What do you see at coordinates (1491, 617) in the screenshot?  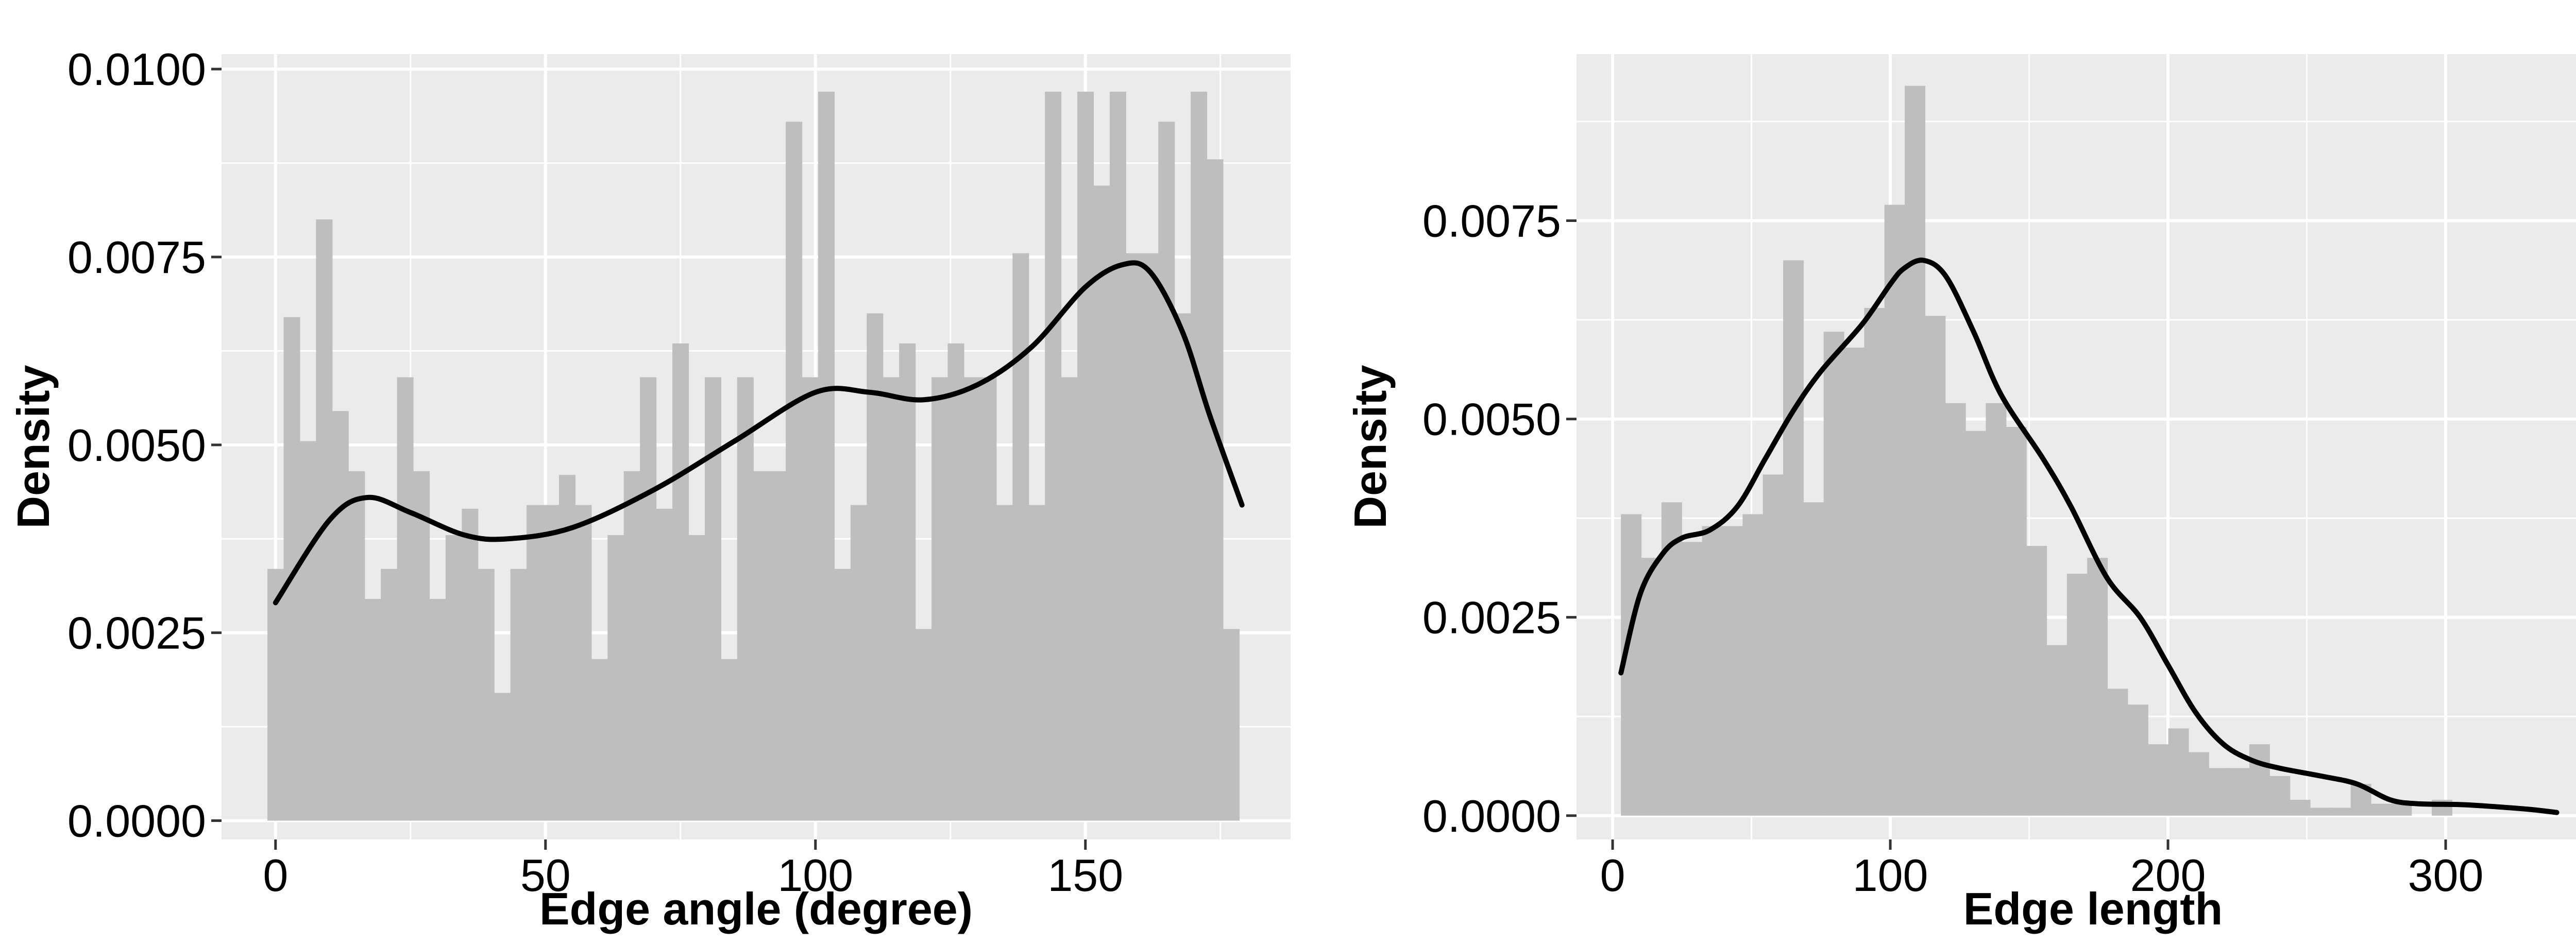 I see `edge-length-y-tick-label: 0.0025` at bounding box center [1491, 617].